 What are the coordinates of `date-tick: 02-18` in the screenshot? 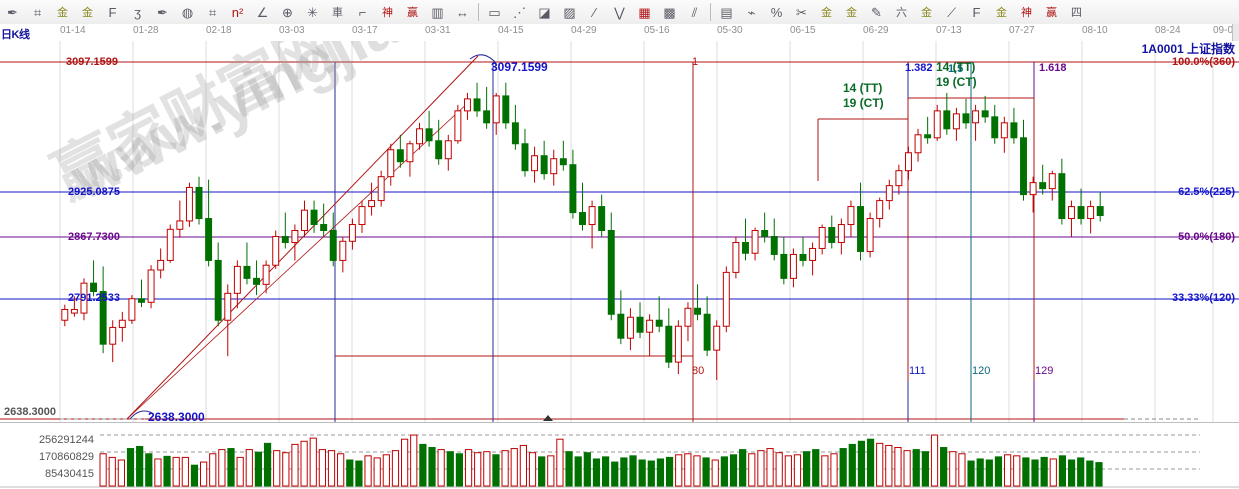 It's located at (219, 30).